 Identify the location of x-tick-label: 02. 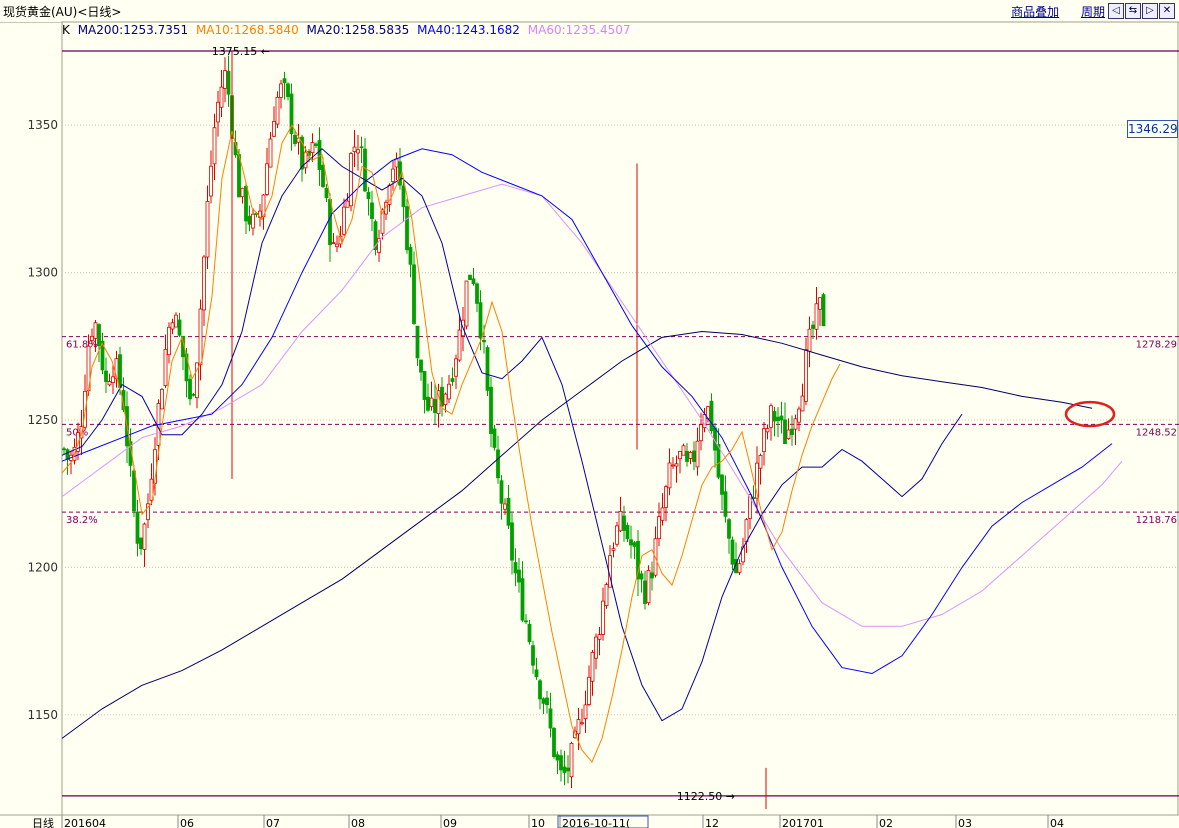
(886, 822).